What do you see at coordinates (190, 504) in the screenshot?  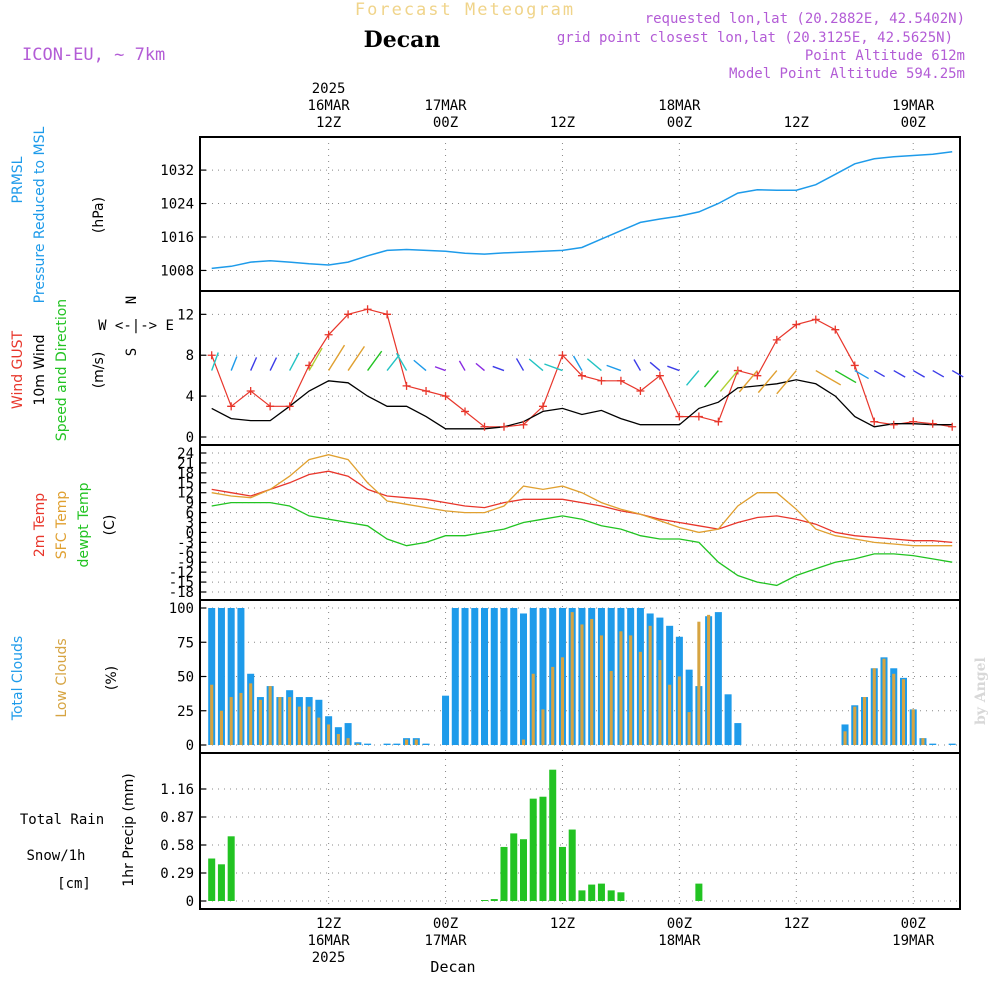 I see `y-tick-label: 9` at bounding box center [190, 504].